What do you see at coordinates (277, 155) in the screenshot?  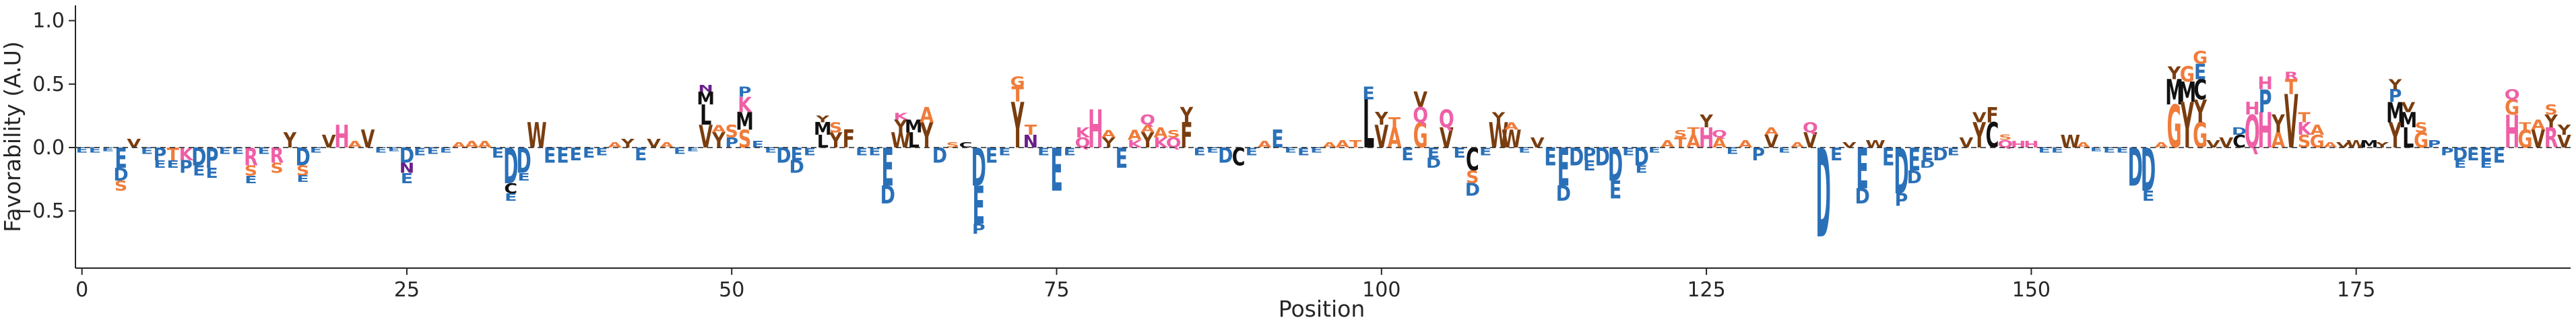 I see `logo-letter: R` at bounding box center [277, 155].